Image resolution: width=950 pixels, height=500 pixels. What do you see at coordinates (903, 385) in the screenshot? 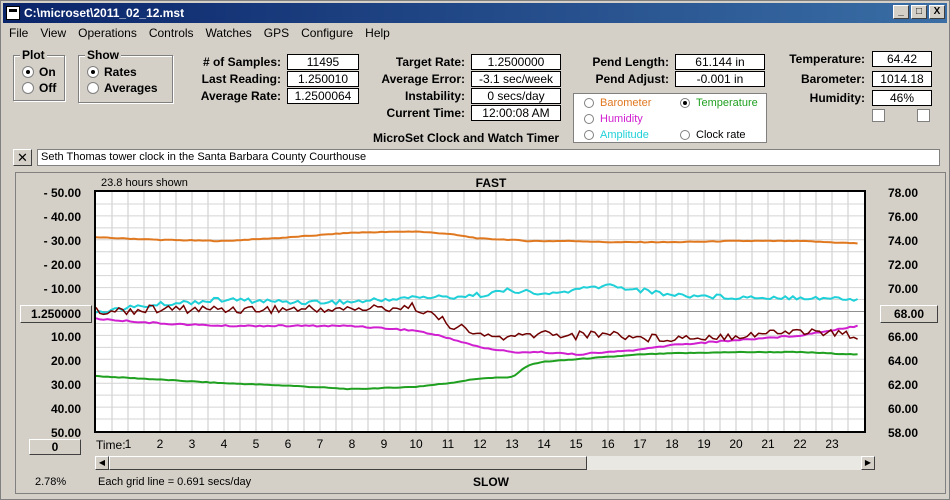
I see `right-tick-label: 62.00` at bounding box center [903, 385].